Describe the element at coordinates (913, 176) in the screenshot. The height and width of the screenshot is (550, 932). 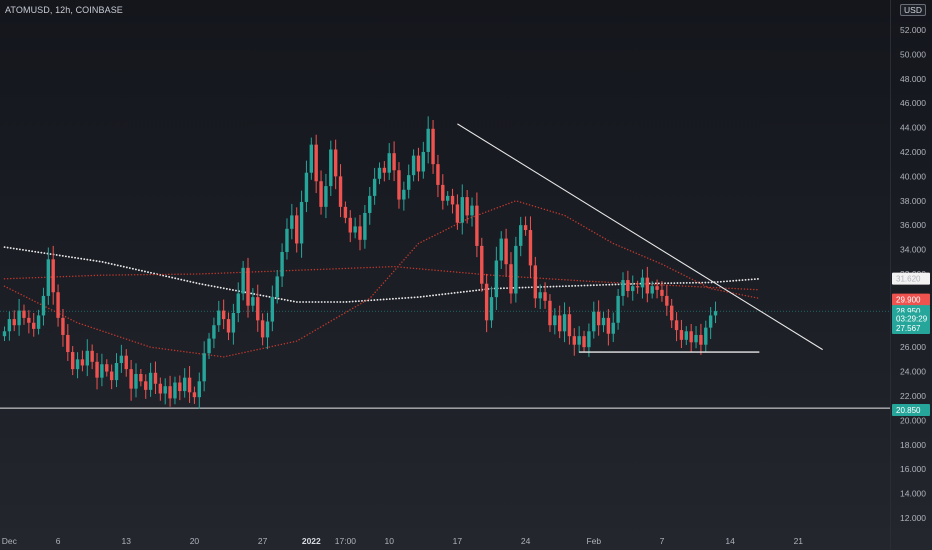
I see `y-tick-label: 40.000` at that location.